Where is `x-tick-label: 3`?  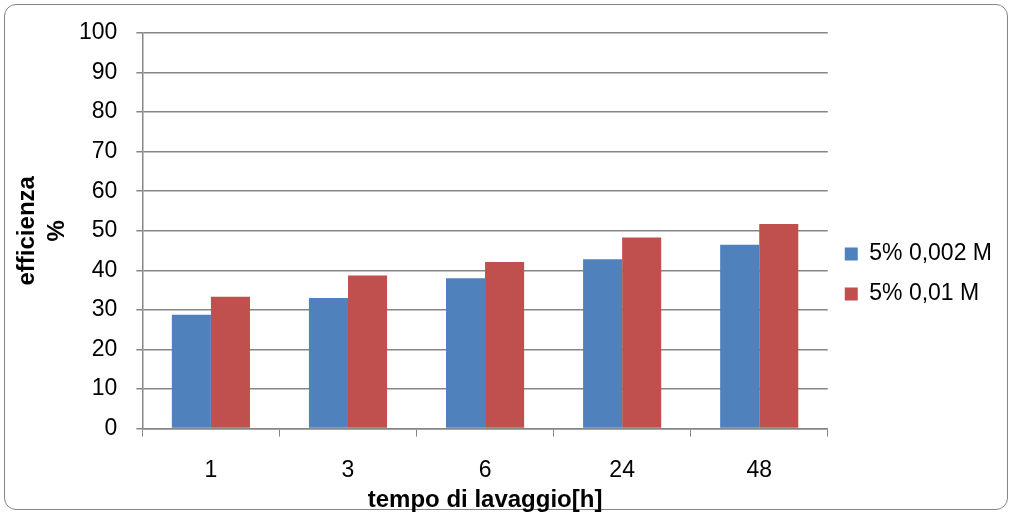 x-tick-label: 3 is located at coordinates (348, 468).